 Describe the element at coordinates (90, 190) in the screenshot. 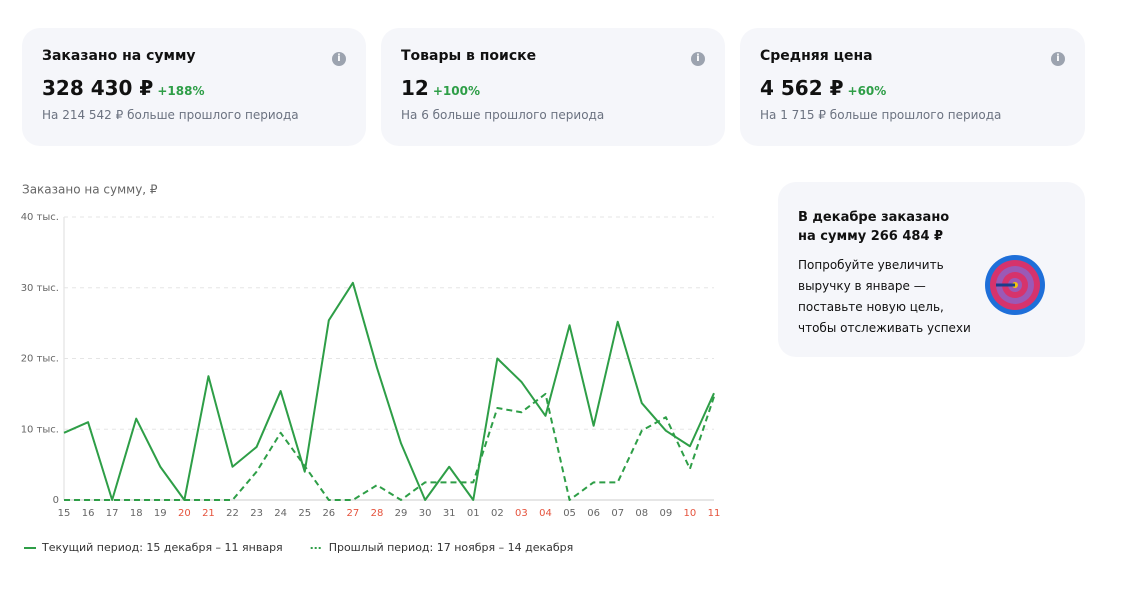

I see `chart-title: Заказано на сумму, ₽` at that location.